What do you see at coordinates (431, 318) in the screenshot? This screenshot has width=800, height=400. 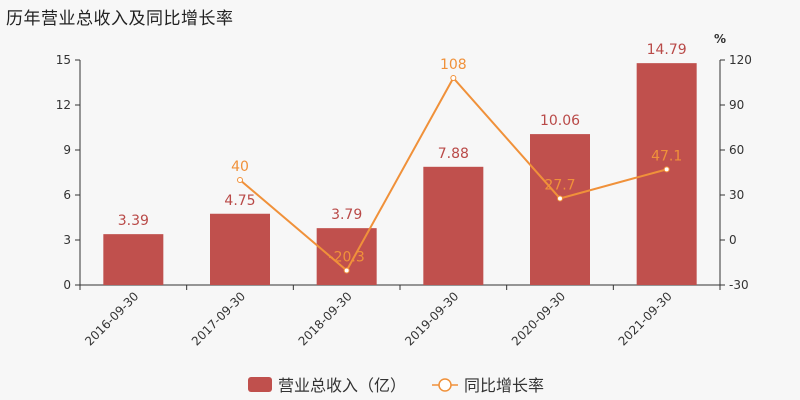 I see `x-tick-label: 2019-09-30` at bounding box center [431, 318].